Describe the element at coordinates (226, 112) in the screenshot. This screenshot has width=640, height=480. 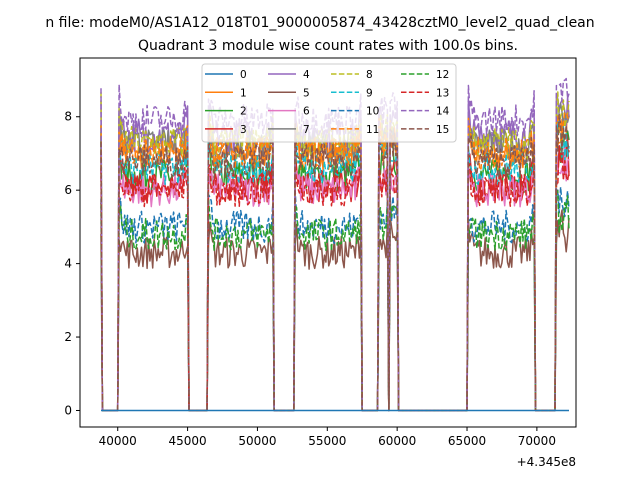
I see `legend-entry-2: 2` at that location.